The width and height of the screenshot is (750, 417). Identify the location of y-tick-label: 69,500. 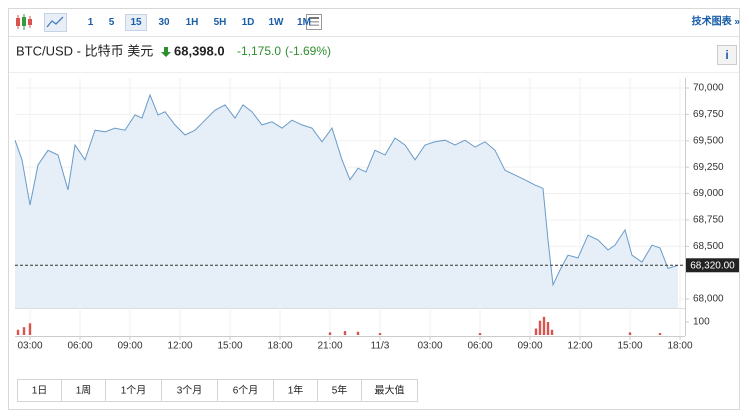
(708, 140).